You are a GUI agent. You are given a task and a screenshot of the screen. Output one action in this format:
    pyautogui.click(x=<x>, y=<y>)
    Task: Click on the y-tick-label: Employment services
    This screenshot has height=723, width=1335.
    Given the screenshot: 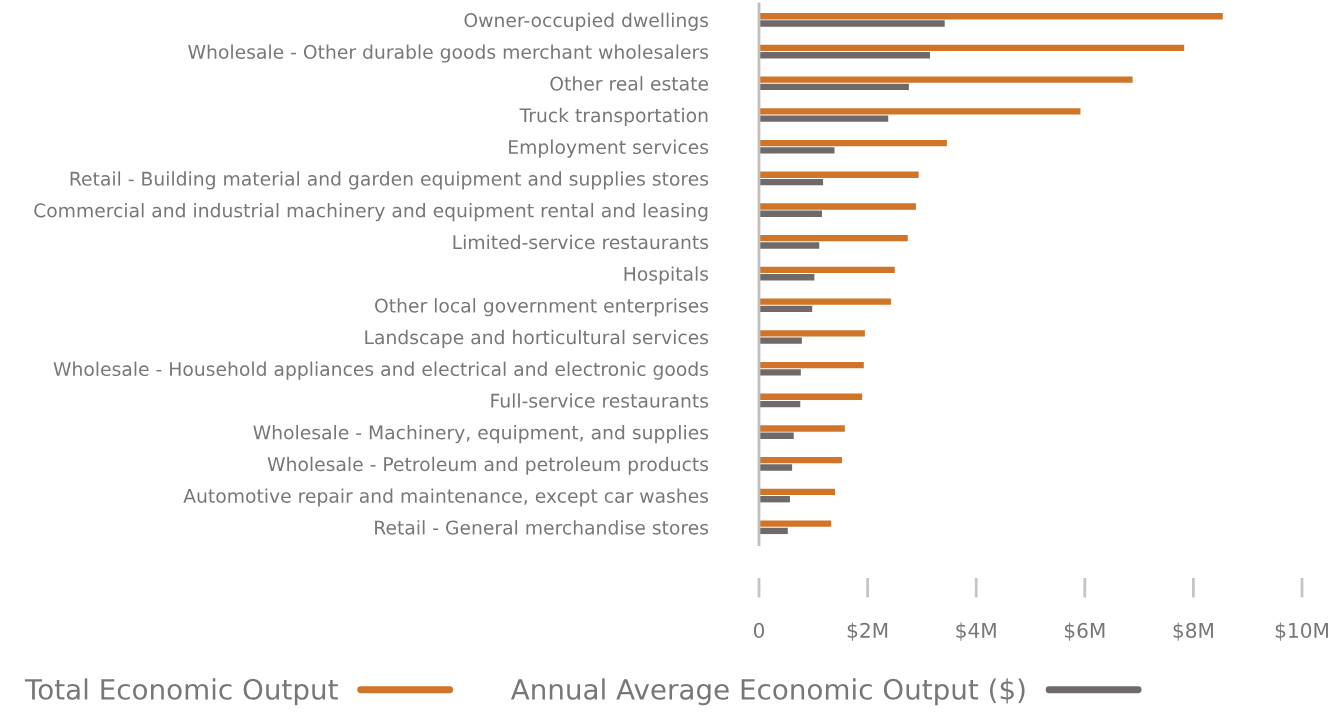 What is the action you would take?
    pyautogui.click(x=609, y=148)
    